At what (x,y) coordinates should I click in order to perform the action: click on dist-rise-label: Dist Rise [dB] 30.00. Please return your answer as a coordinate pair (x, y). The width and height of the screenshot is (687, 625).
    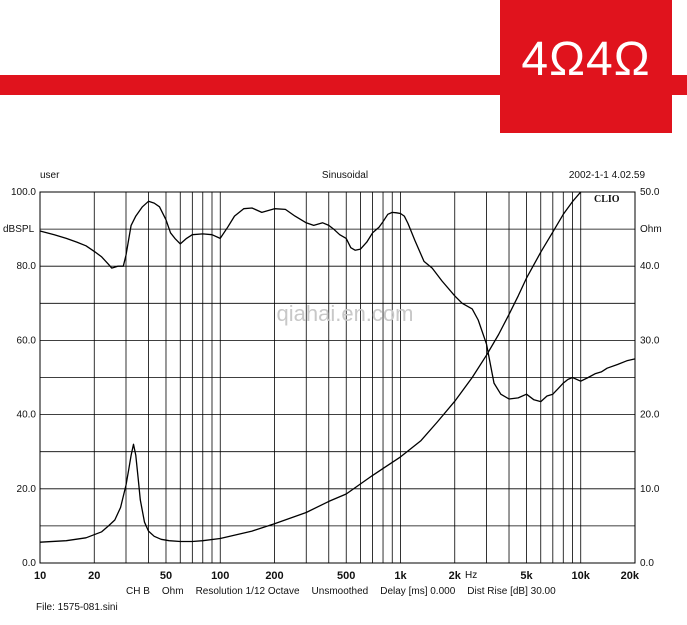
    Looking at the image, I should click on (511, 591).